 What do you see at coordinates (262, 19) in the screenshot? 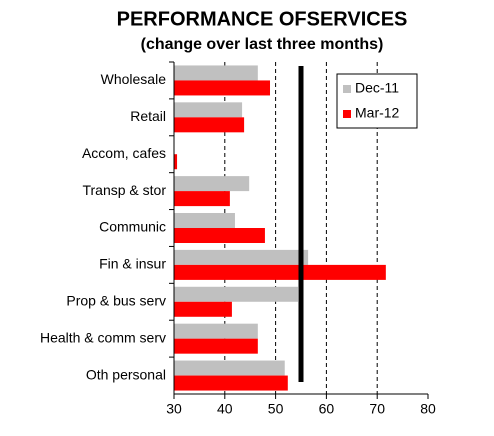
I see `chart-title: PERFORMANCE OFSERVICES` at bounding box center [262, 19].